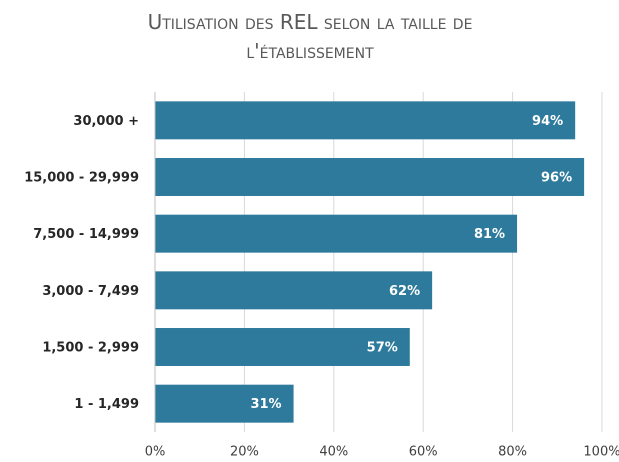 The width and height of the screenshot is (619, 462). What do you see at coordinates (404, 291) in the screenshot?
I see `data-label: 62%` at bounding box center [404, 291].